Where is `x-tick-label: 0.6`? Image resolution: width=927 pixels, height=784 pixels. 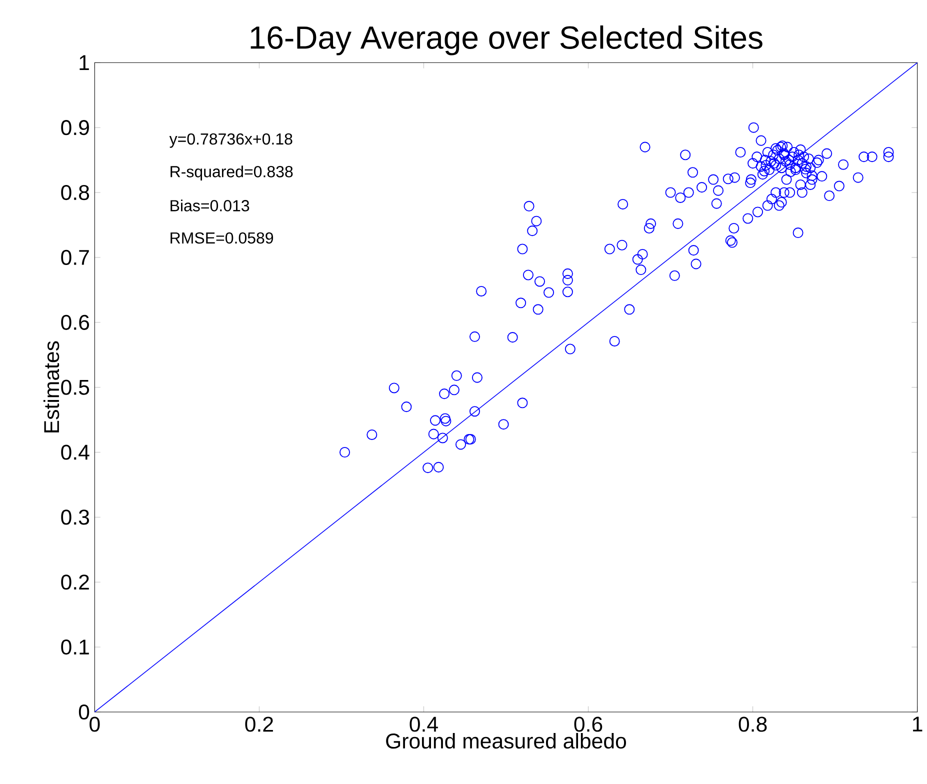 x-tick-label: 0.6 is located at coordinates (588, 724).